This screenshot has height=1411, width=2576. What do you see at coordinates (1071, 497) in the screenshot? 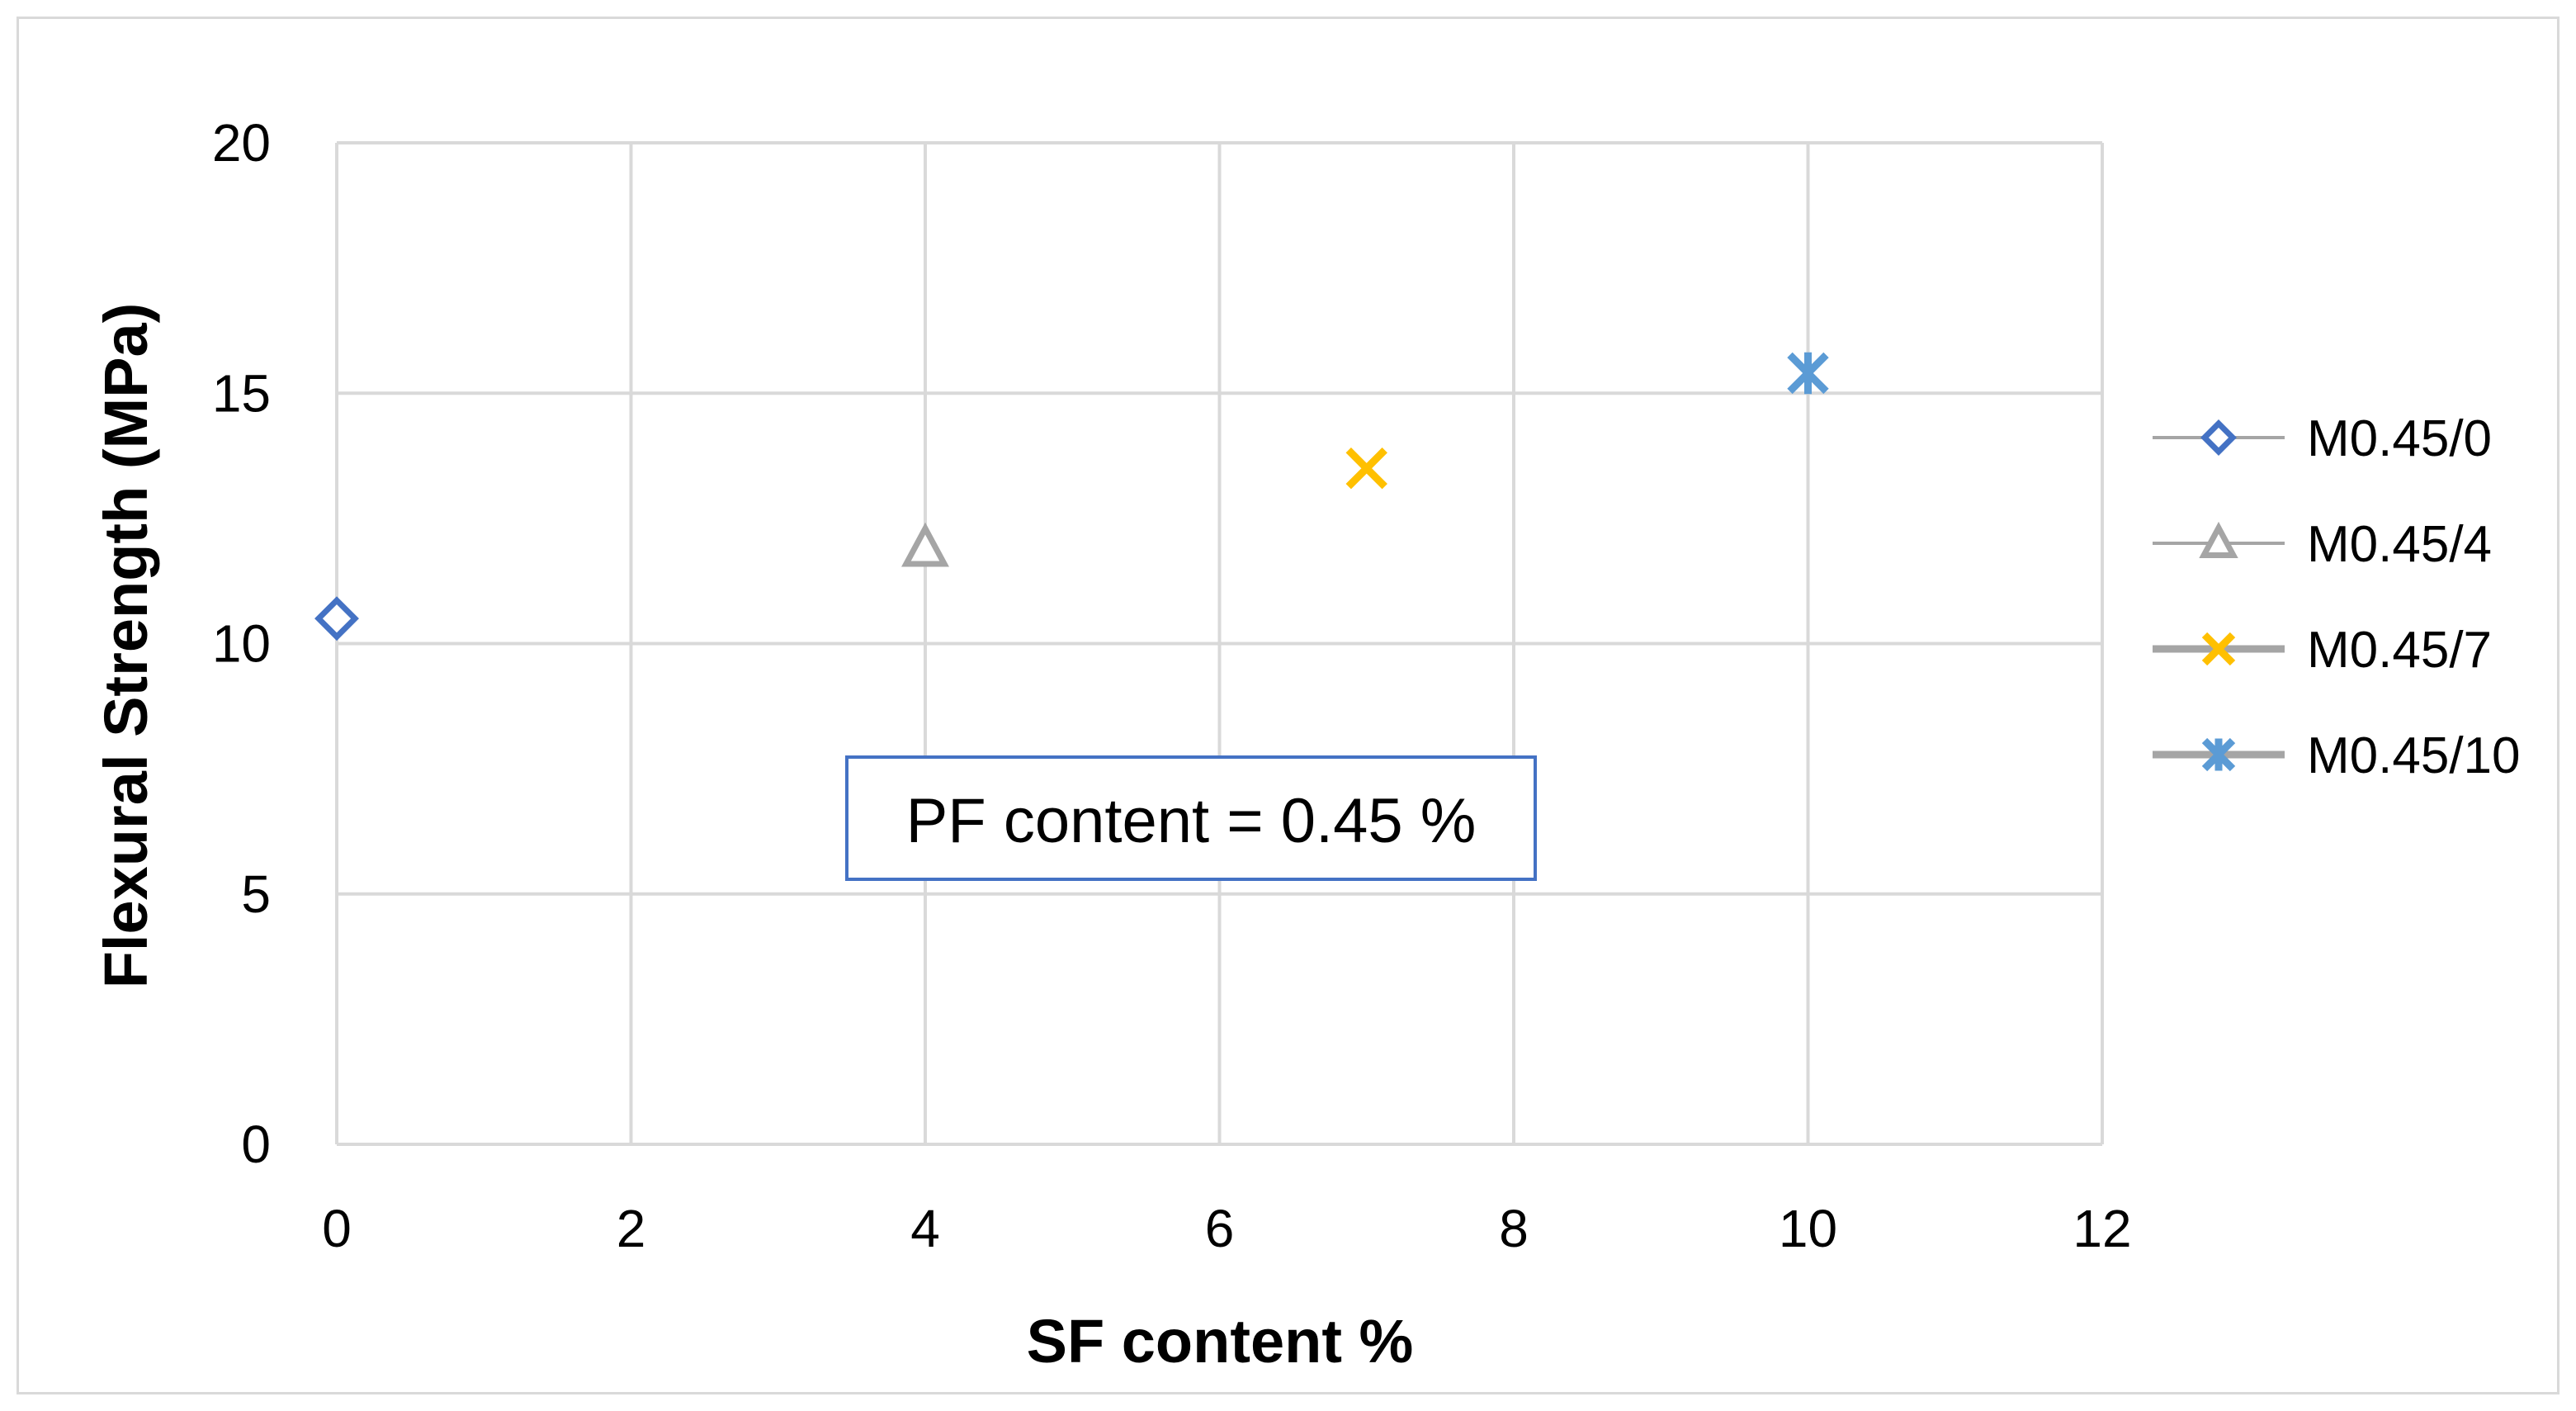
I see `data-points` at bounding box center [1071, 497].